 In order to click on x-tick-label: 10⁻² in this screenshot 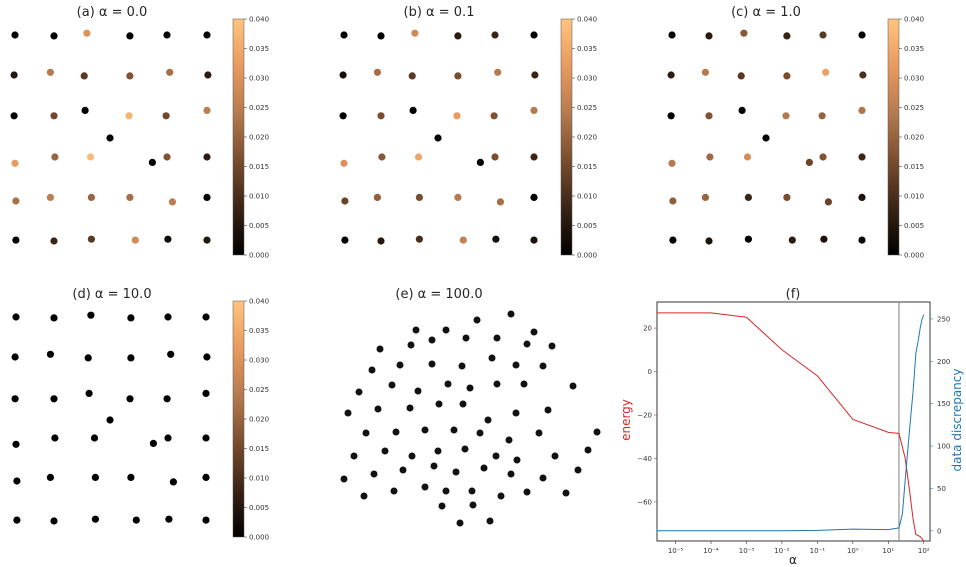, I will do `click(782, 551)`.